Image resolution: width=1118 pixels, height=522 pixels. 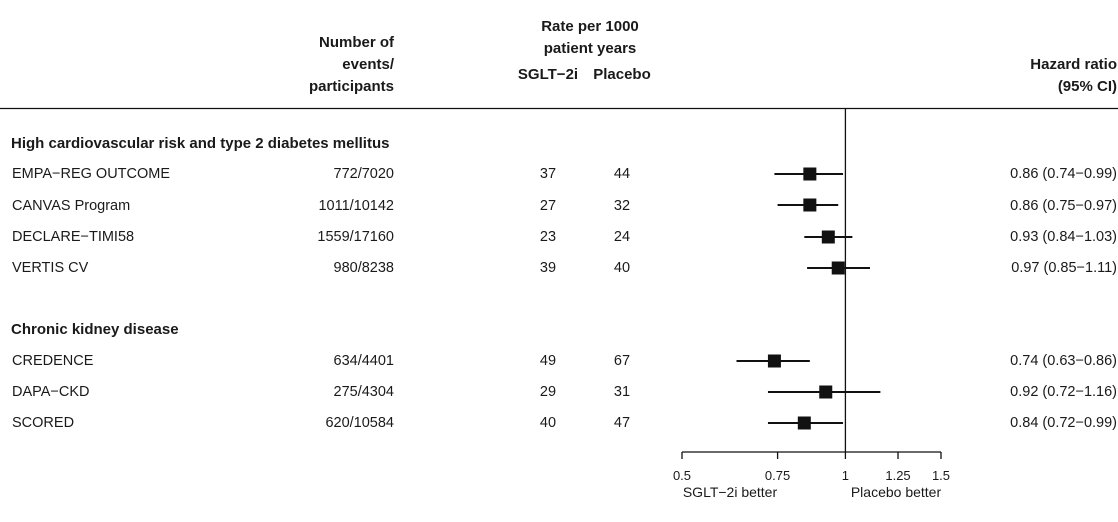 What do you see at coordinates (548, 174) in the screenshot?
I see `sglt2i-rate: 37` at bounding box center [548, 174].